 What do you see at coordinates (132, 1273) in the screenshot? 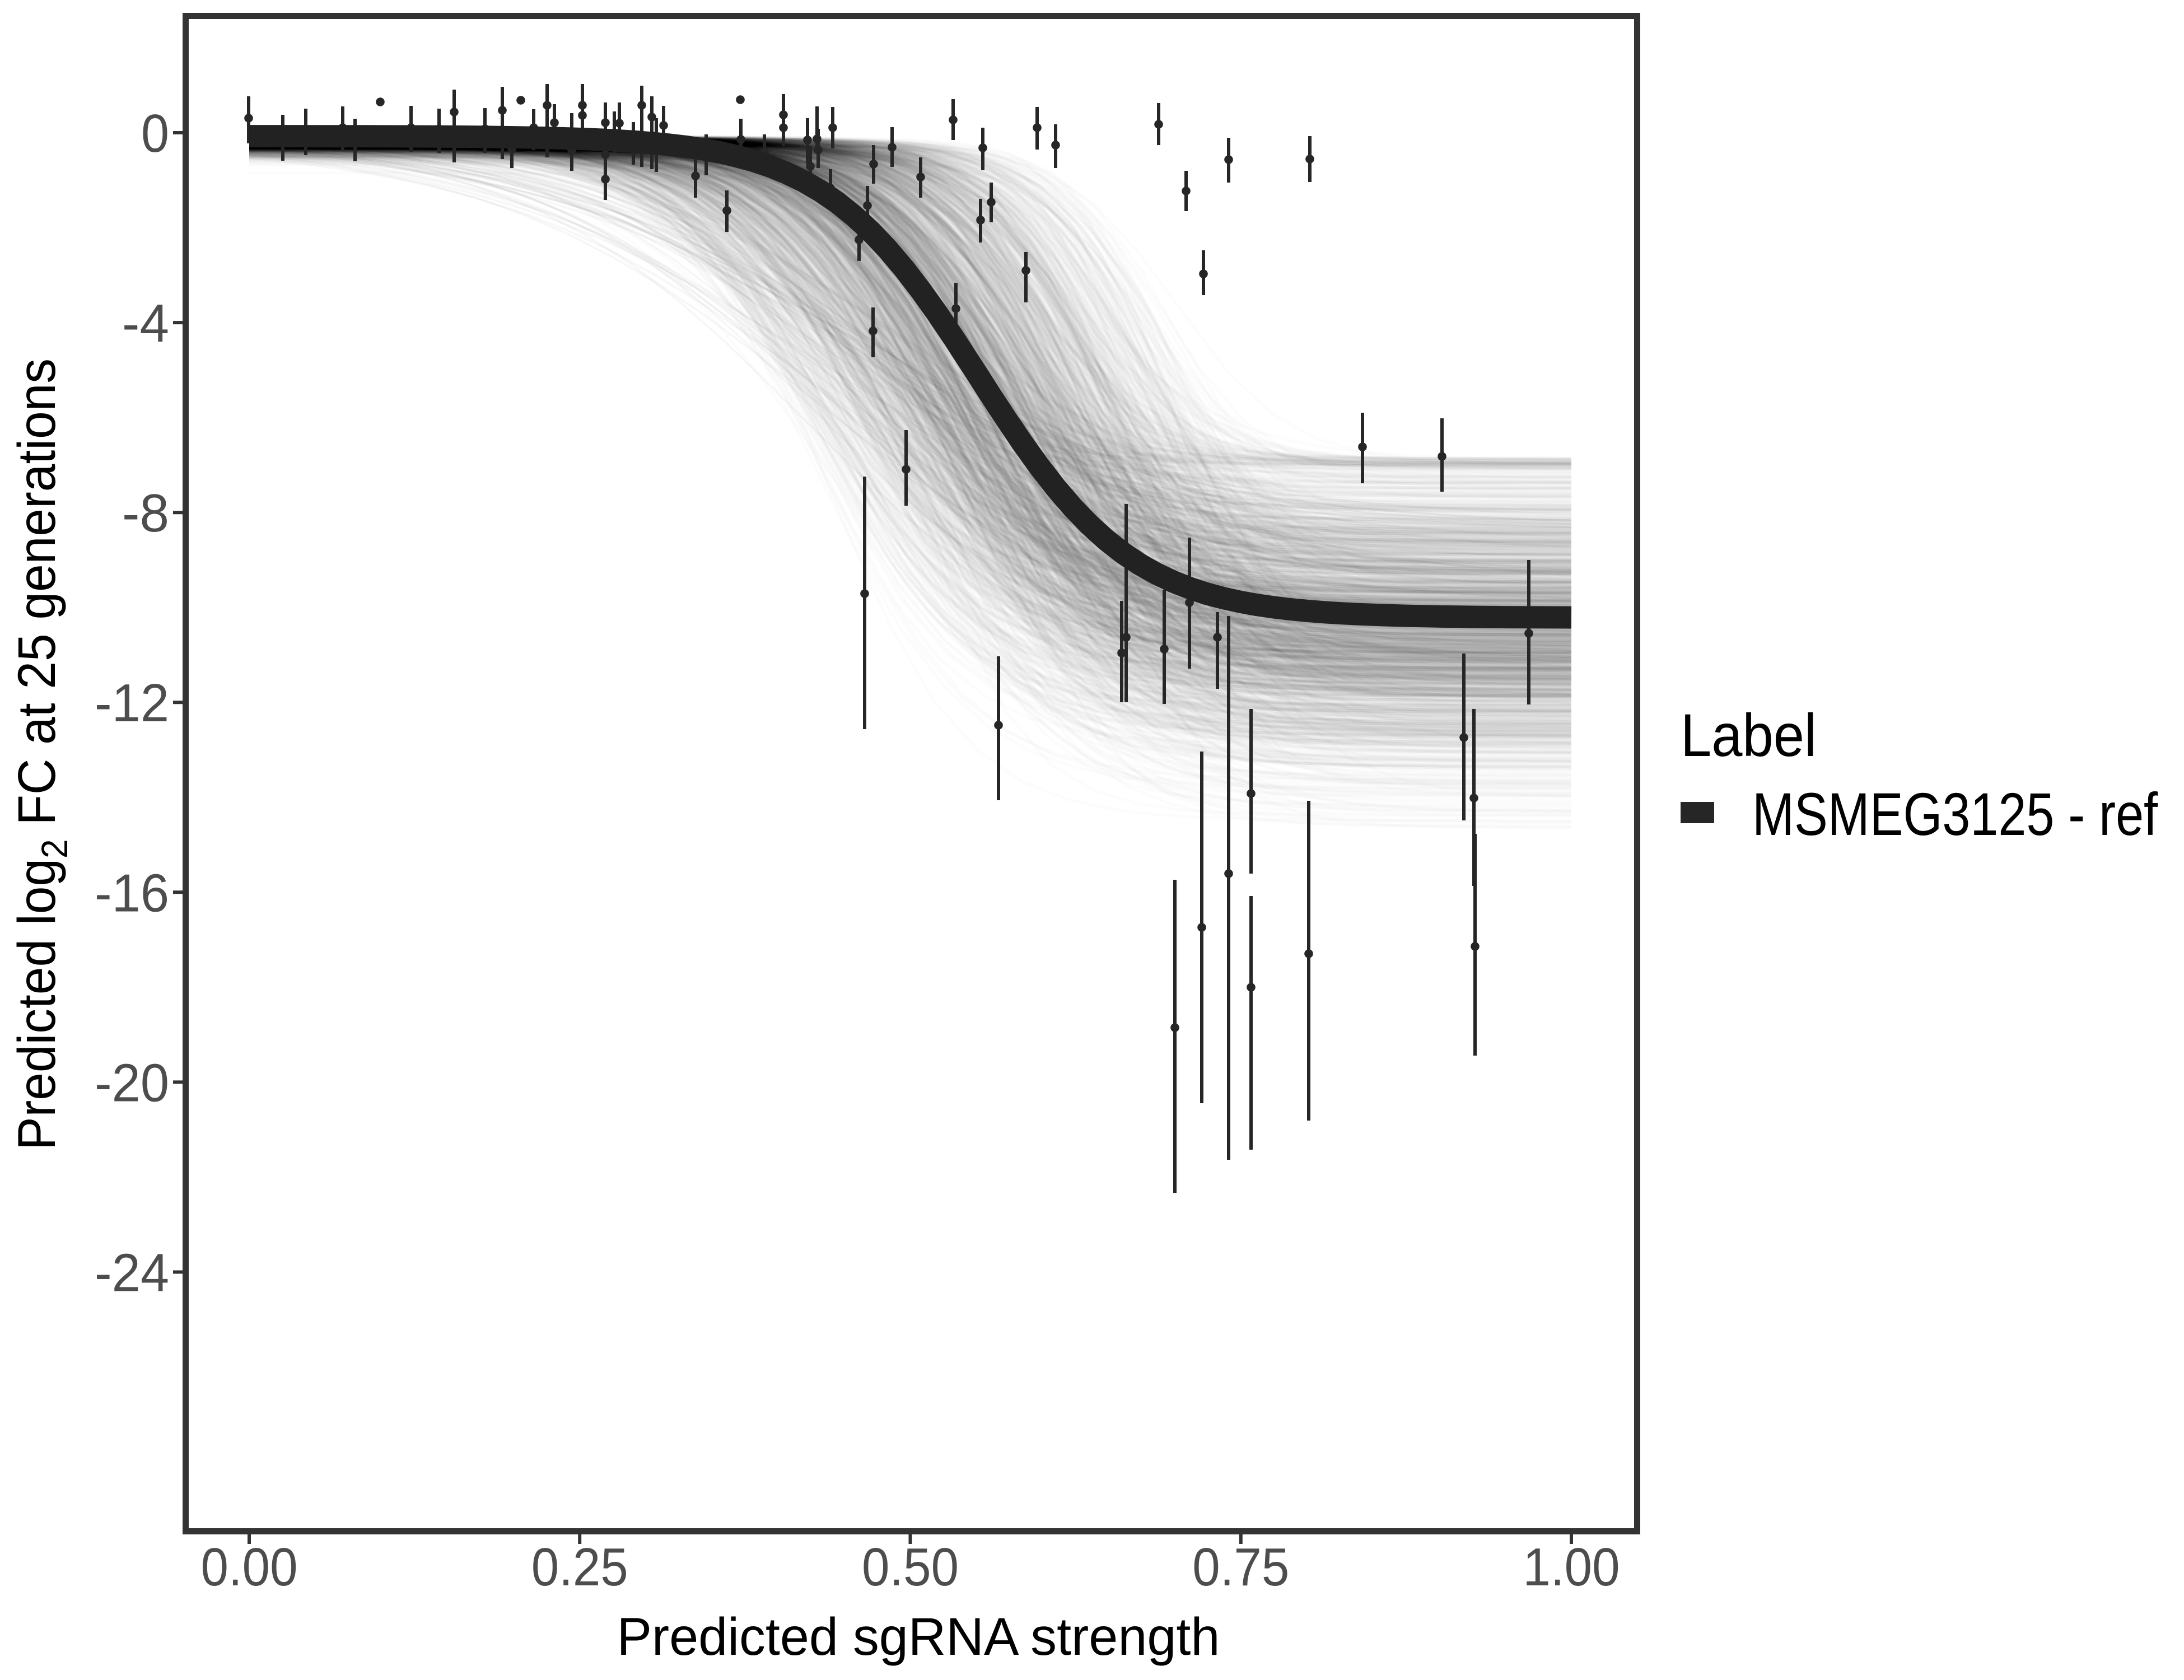
I see `svg-text: -24` at bounding box center [132, 1273].